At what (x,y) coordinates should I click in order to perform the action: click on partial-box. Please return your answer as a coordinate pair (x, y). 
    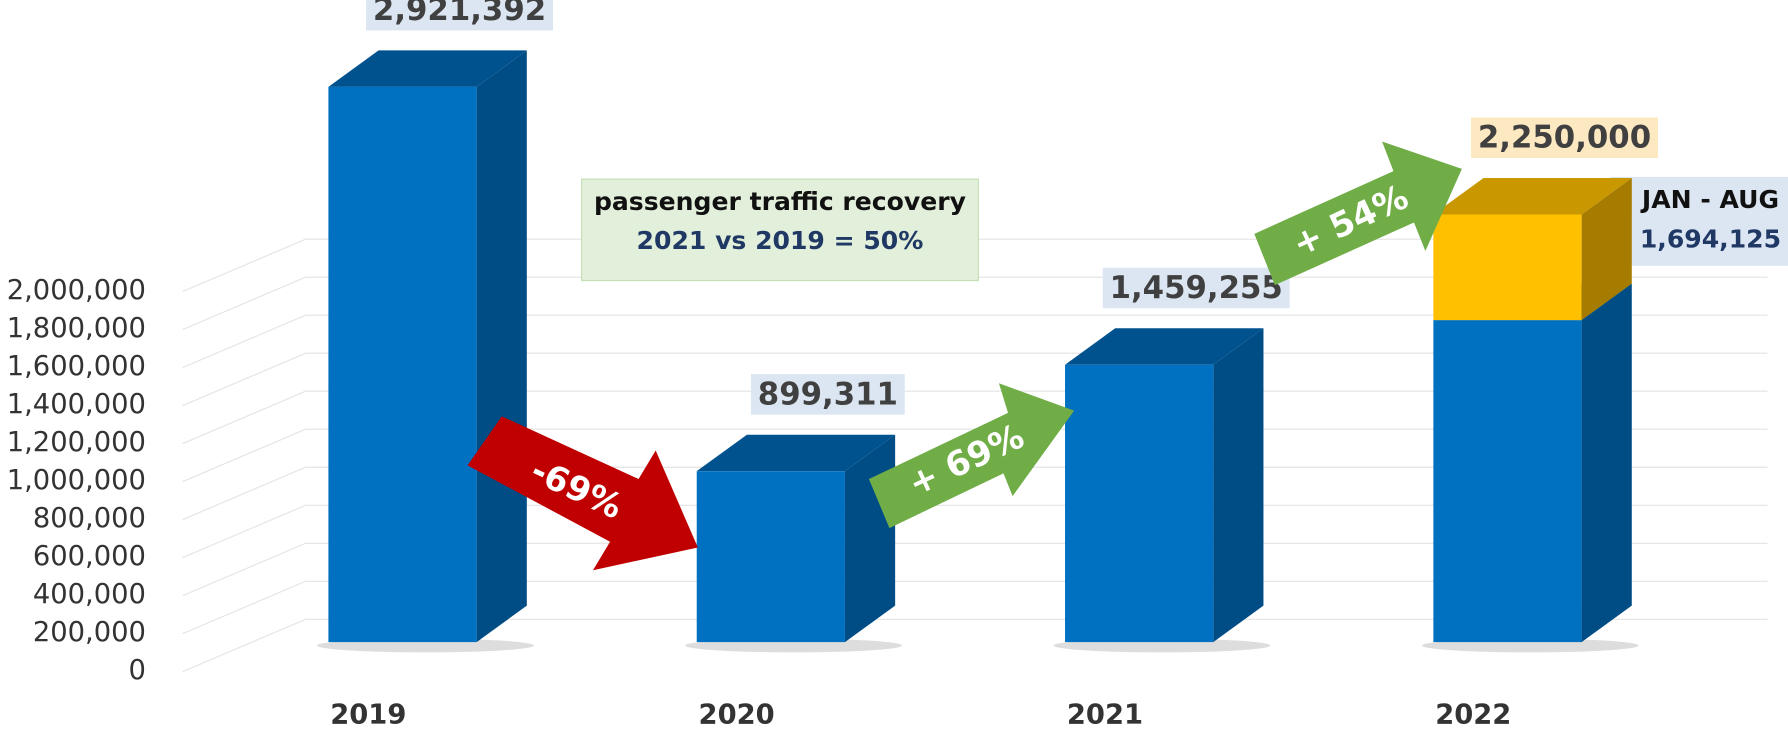
    Looking at the image, I should click on (1699, 221).